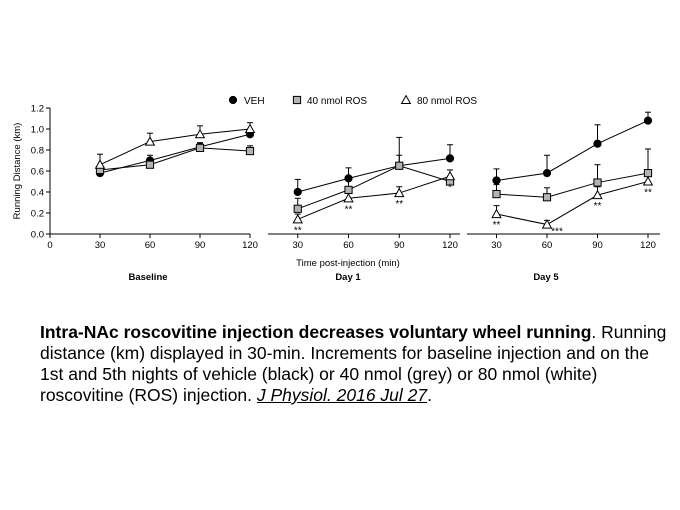 This screenshot has width=680, height=510. What do you see at coordinates (37, 151) in the screenshot?
I see `y-tick-label: 0.8` at bounding box center [37, 151].